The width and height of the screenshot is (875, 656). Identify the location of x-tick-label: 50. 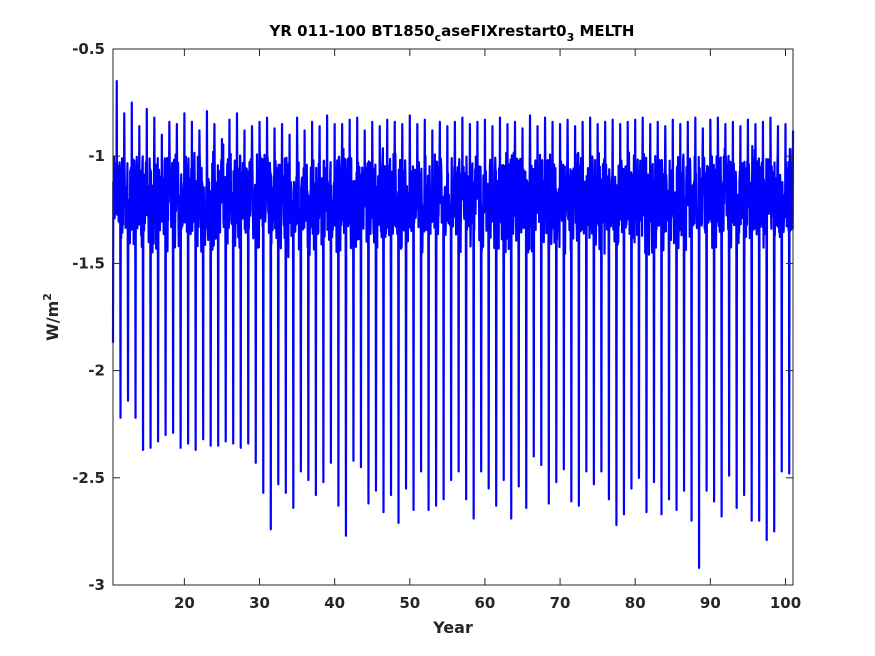
(409, 603).